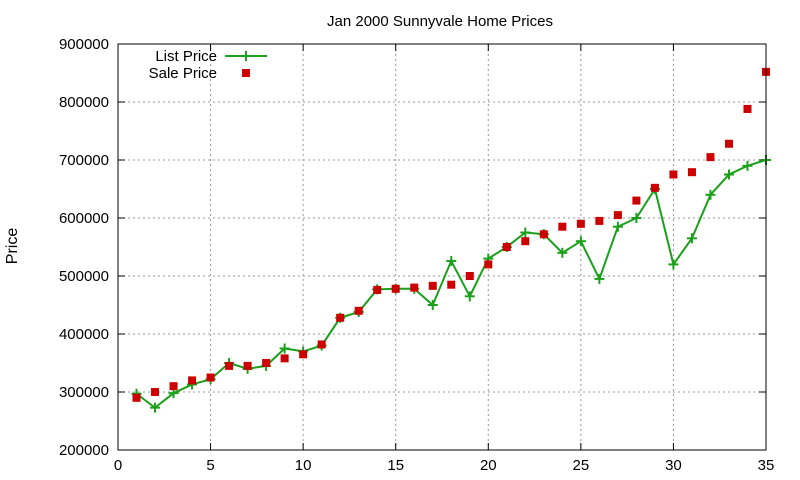 The height and width of the screenshot is (480, 800). I want to click on y-tick-label: 900000, so click(84, 44).